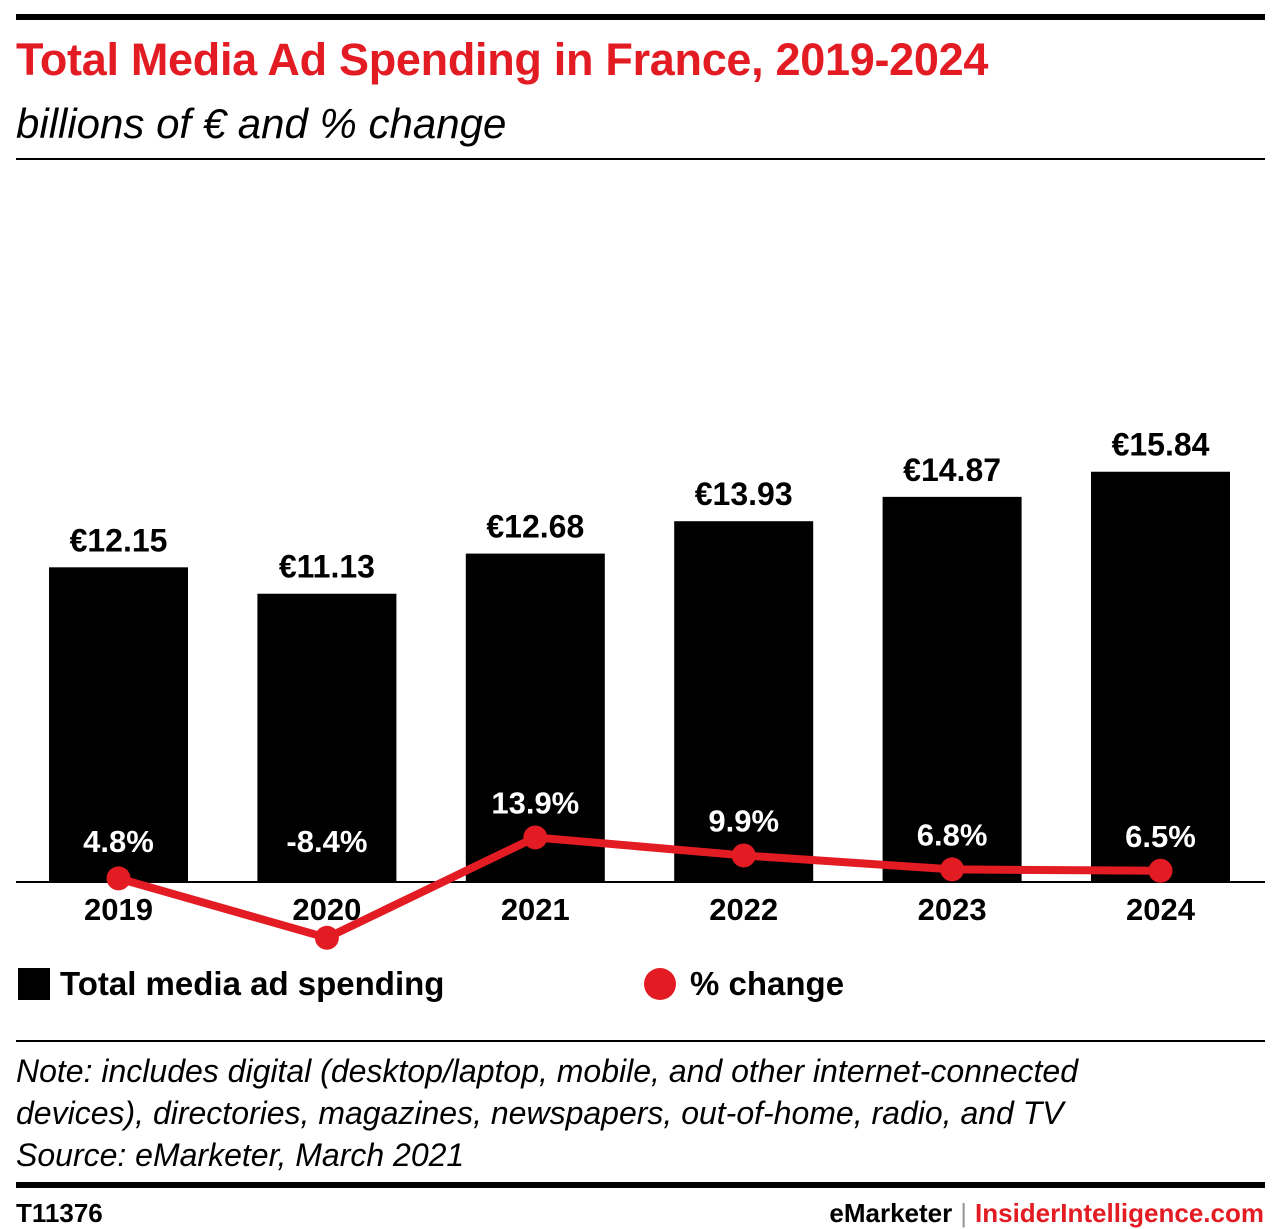 This screenshot has height=1229, width=1280. Describe the element at coordinates (327, 567) in the screenshot. I see `bar-value-label-2020: €11.13` at that location.